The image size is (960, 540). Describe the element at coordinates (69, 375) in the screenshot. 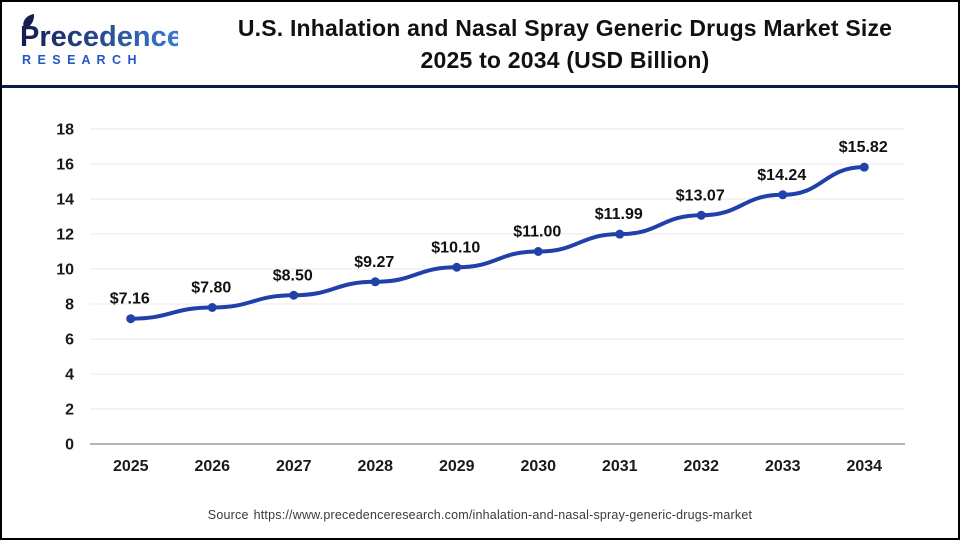

I see `y-axis-tick-label: 4` at that location.